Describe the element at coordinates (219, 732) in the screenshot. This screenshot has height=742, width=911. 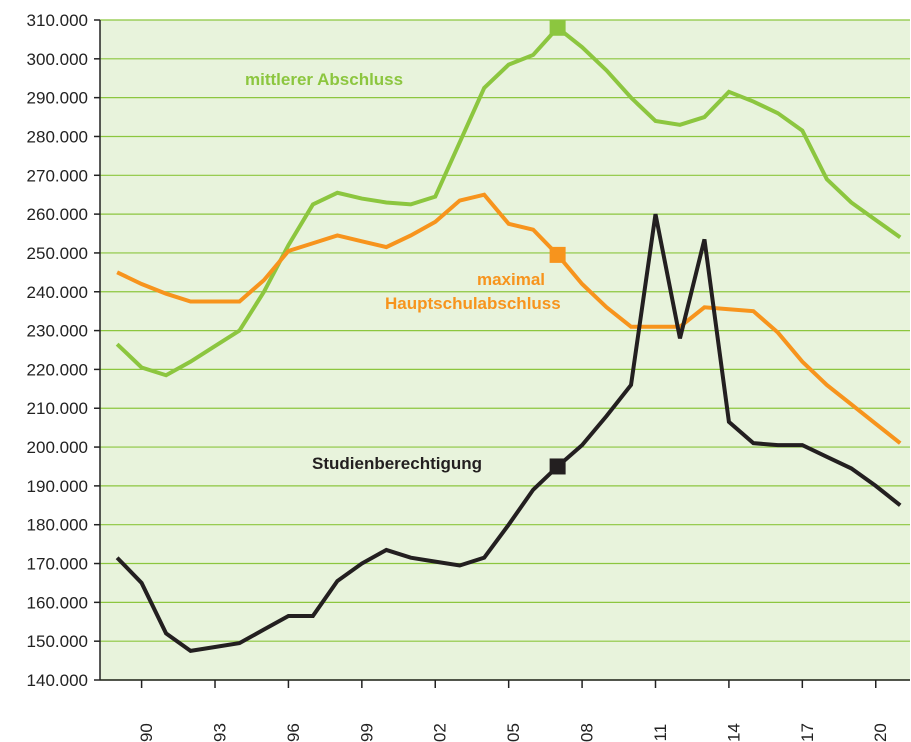
I see `x-tick-label: 1993` at that location.